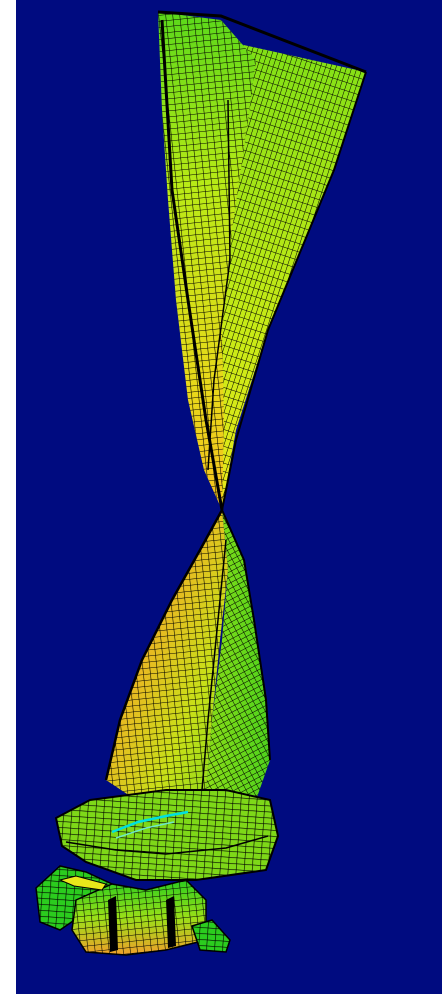  What do you see at coordinates (150, 824) in the screenshot?
I see `fillet-highlight` at bounding box center [150, 824].